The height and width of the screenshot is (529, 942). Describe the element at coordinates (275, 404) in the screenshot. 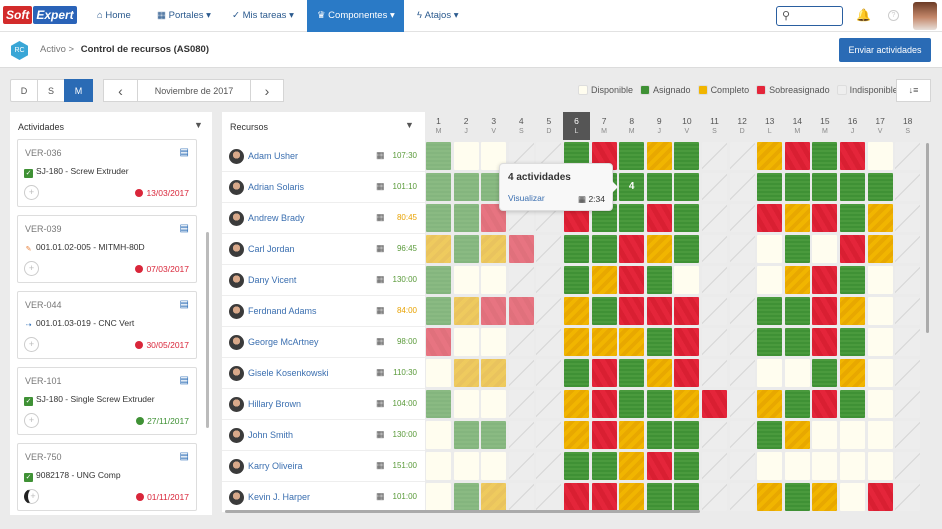

I see `resource-name: Hillary Brown` at that location.